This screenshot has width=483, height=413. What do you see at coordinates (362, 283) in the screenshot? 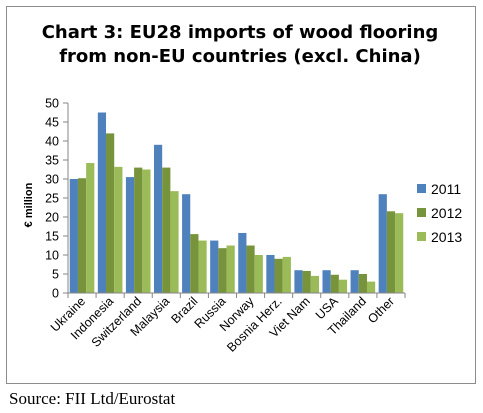
I see `bar-2012-thailand` at bounding box center [362, 283].